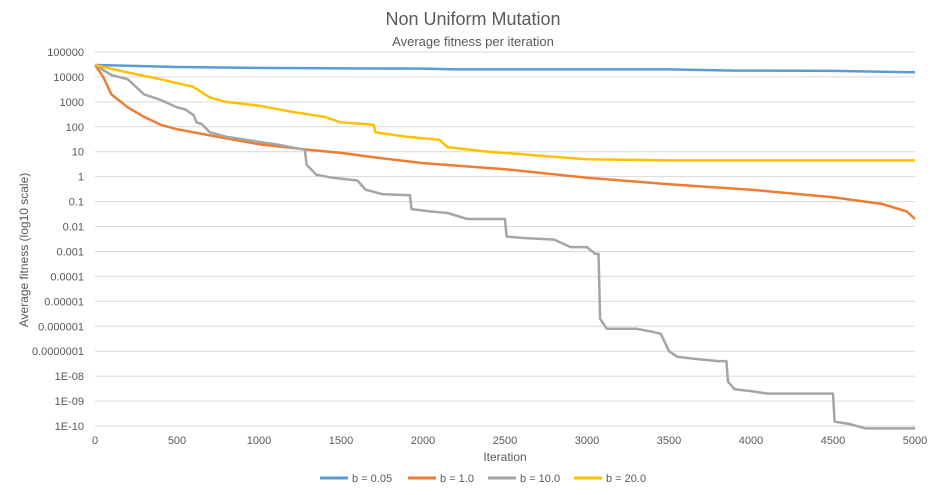 The image size is (946, 495). Describe the element at coordinates (915, 441) in the screenshot. I see `x-tick-label: 5000` at that location.